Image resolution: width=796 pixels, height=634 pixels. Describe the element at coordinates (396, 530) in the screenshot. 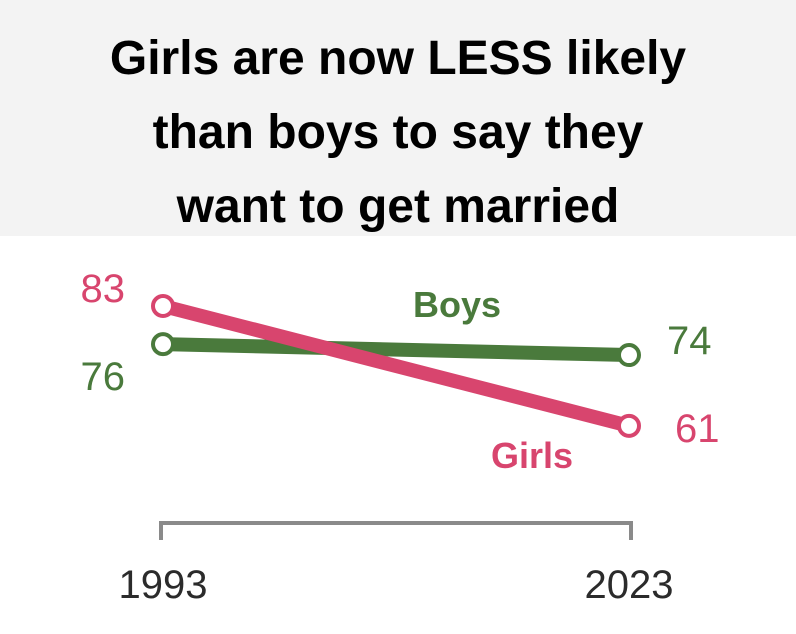

I see `x-axis-bracket` at that location.